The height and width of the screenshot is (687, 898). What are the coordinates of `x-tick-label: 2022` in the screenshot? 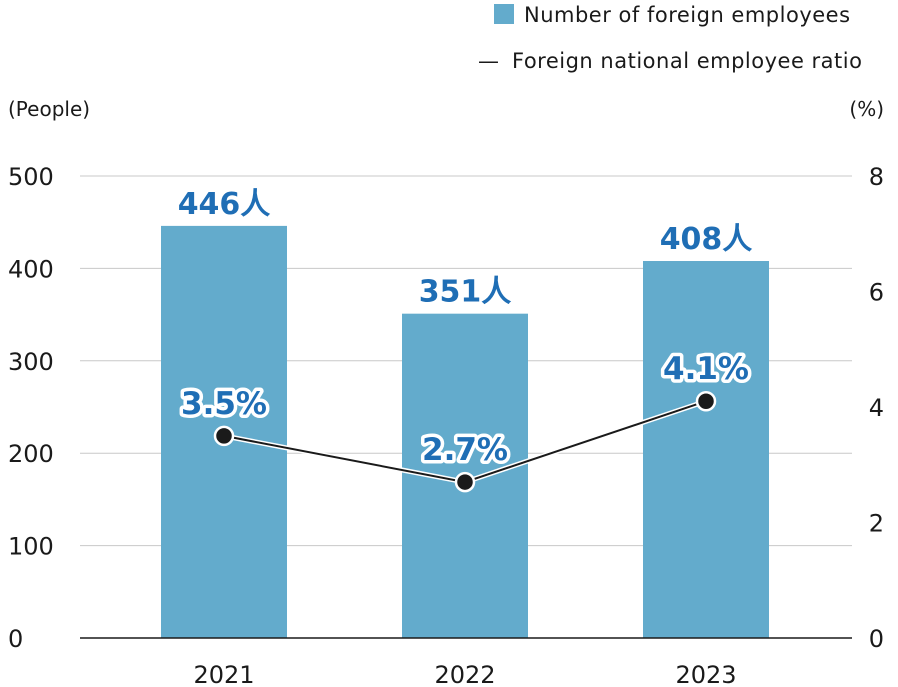 It's located at (464, 674).